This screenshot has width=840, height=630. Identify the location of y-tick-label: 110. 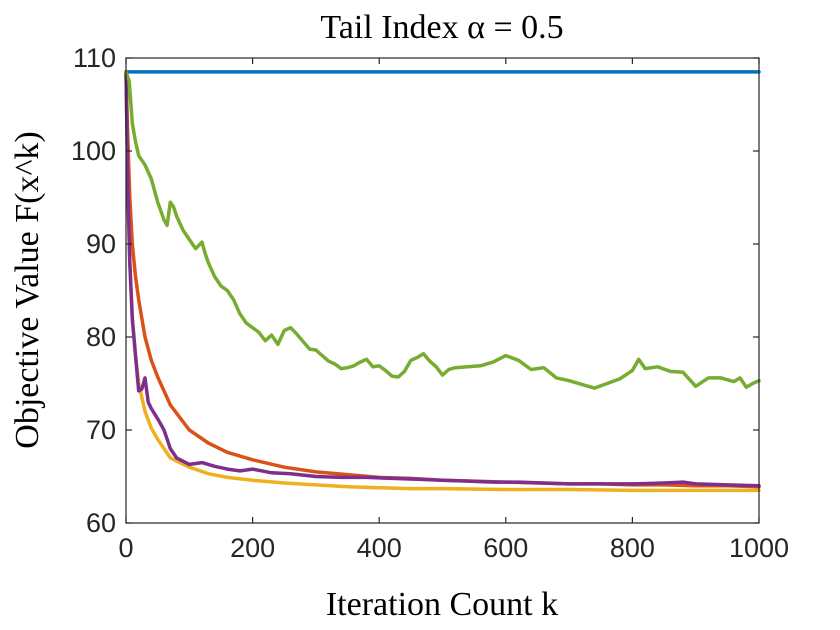
(94, 58).